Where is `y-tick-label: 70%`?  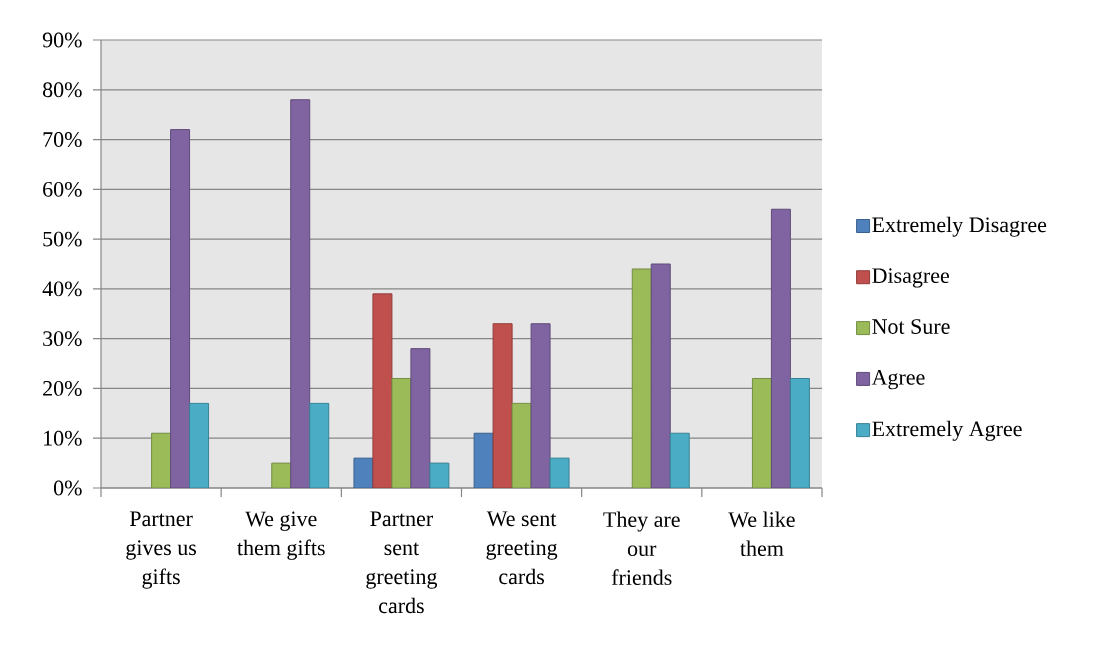 y-tick-label: 70% is located at coordinates (62, 140).